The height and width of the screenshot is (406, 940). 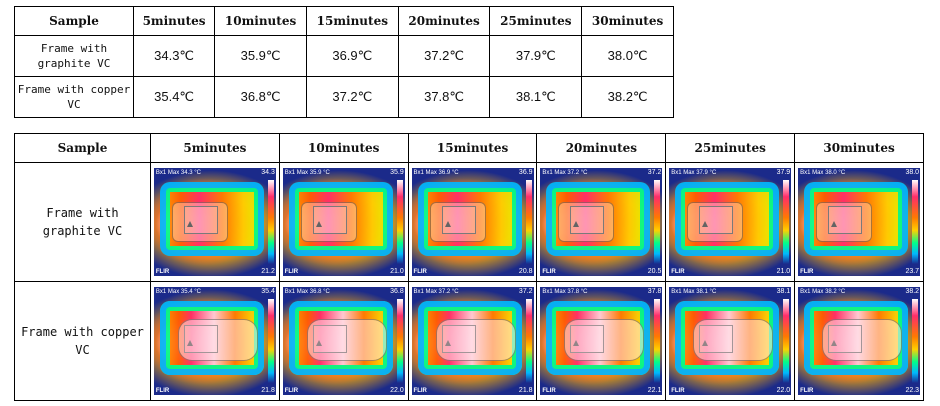 I want to click on thermal-image: Bx1 Max 38.1 °C 38.1 FLIR 22.0, so click(x=730, y=341).